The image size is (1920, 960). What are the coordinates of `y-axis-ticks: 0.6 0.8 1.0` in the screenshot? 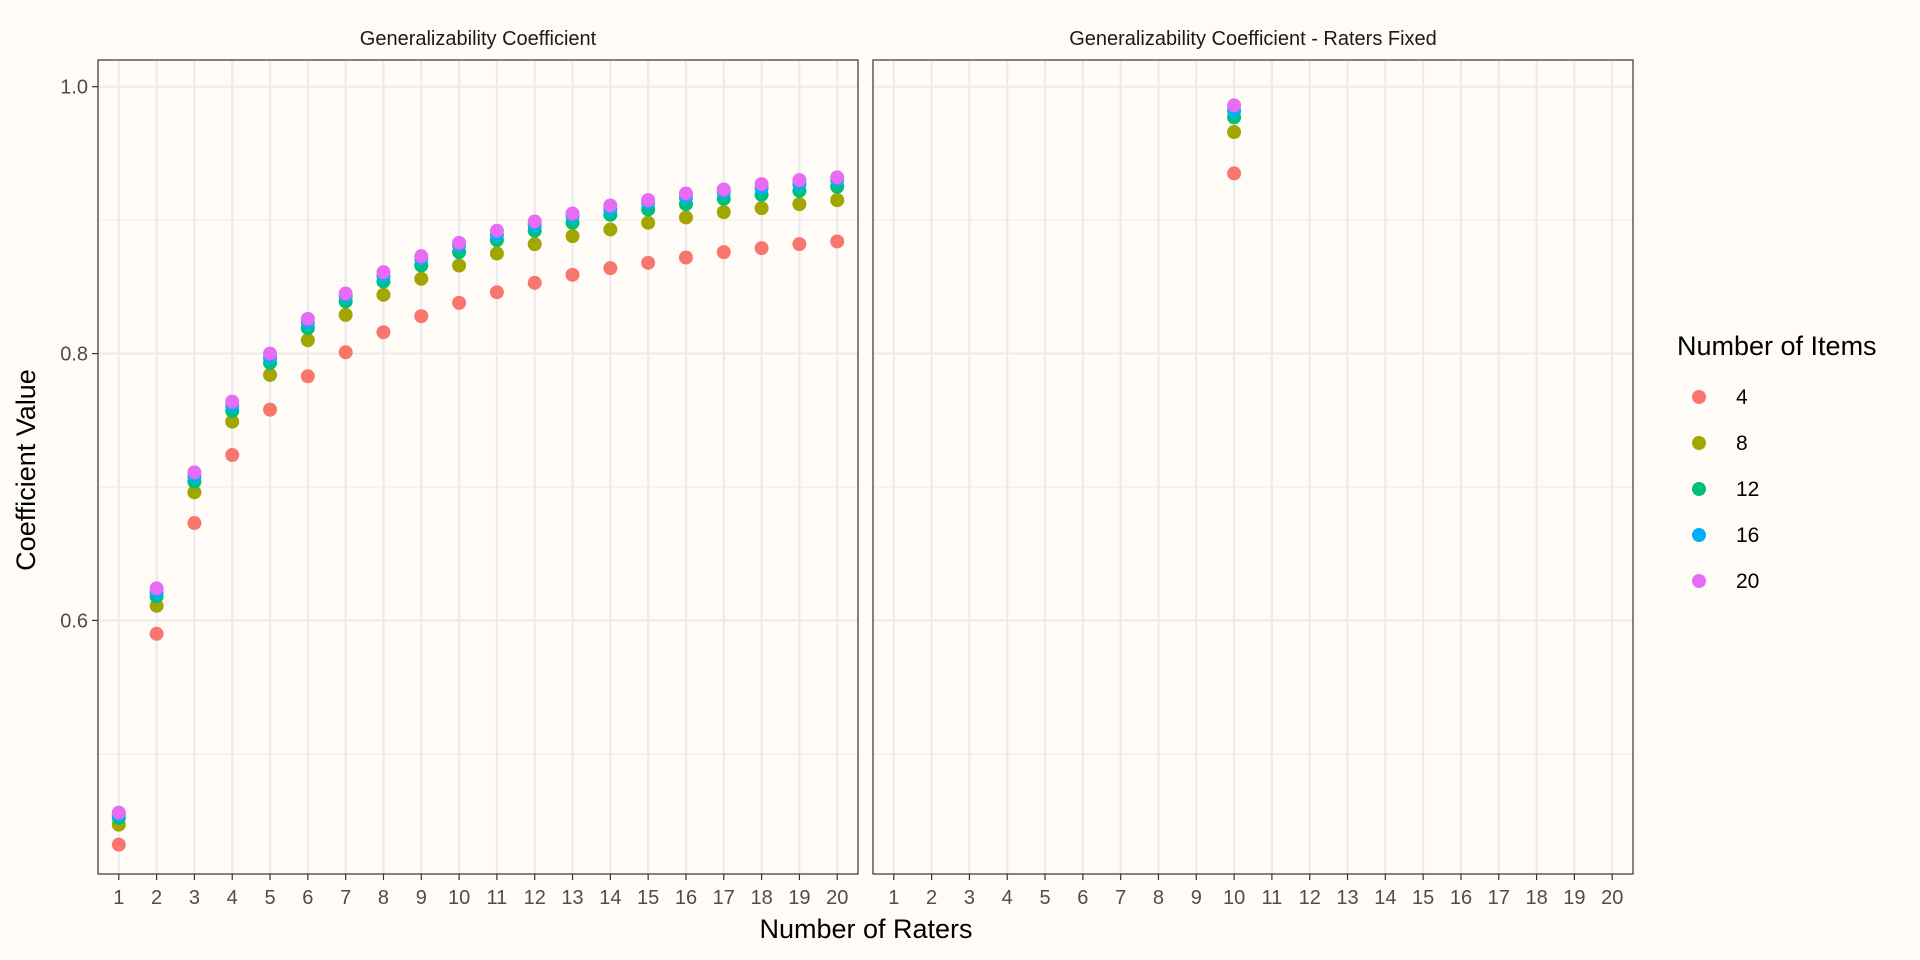 It's located at (79, 354).